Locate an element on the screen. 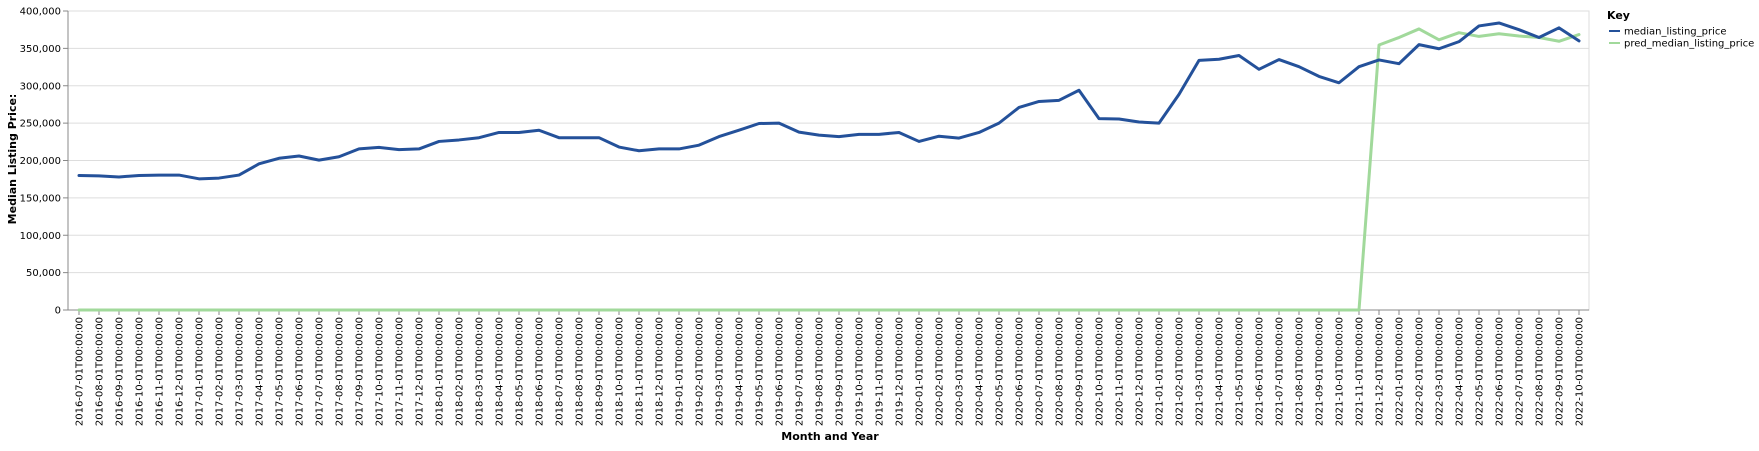  x-tick-label: 2017-12-01T00:00:00 is located at coordinates (420, 371).